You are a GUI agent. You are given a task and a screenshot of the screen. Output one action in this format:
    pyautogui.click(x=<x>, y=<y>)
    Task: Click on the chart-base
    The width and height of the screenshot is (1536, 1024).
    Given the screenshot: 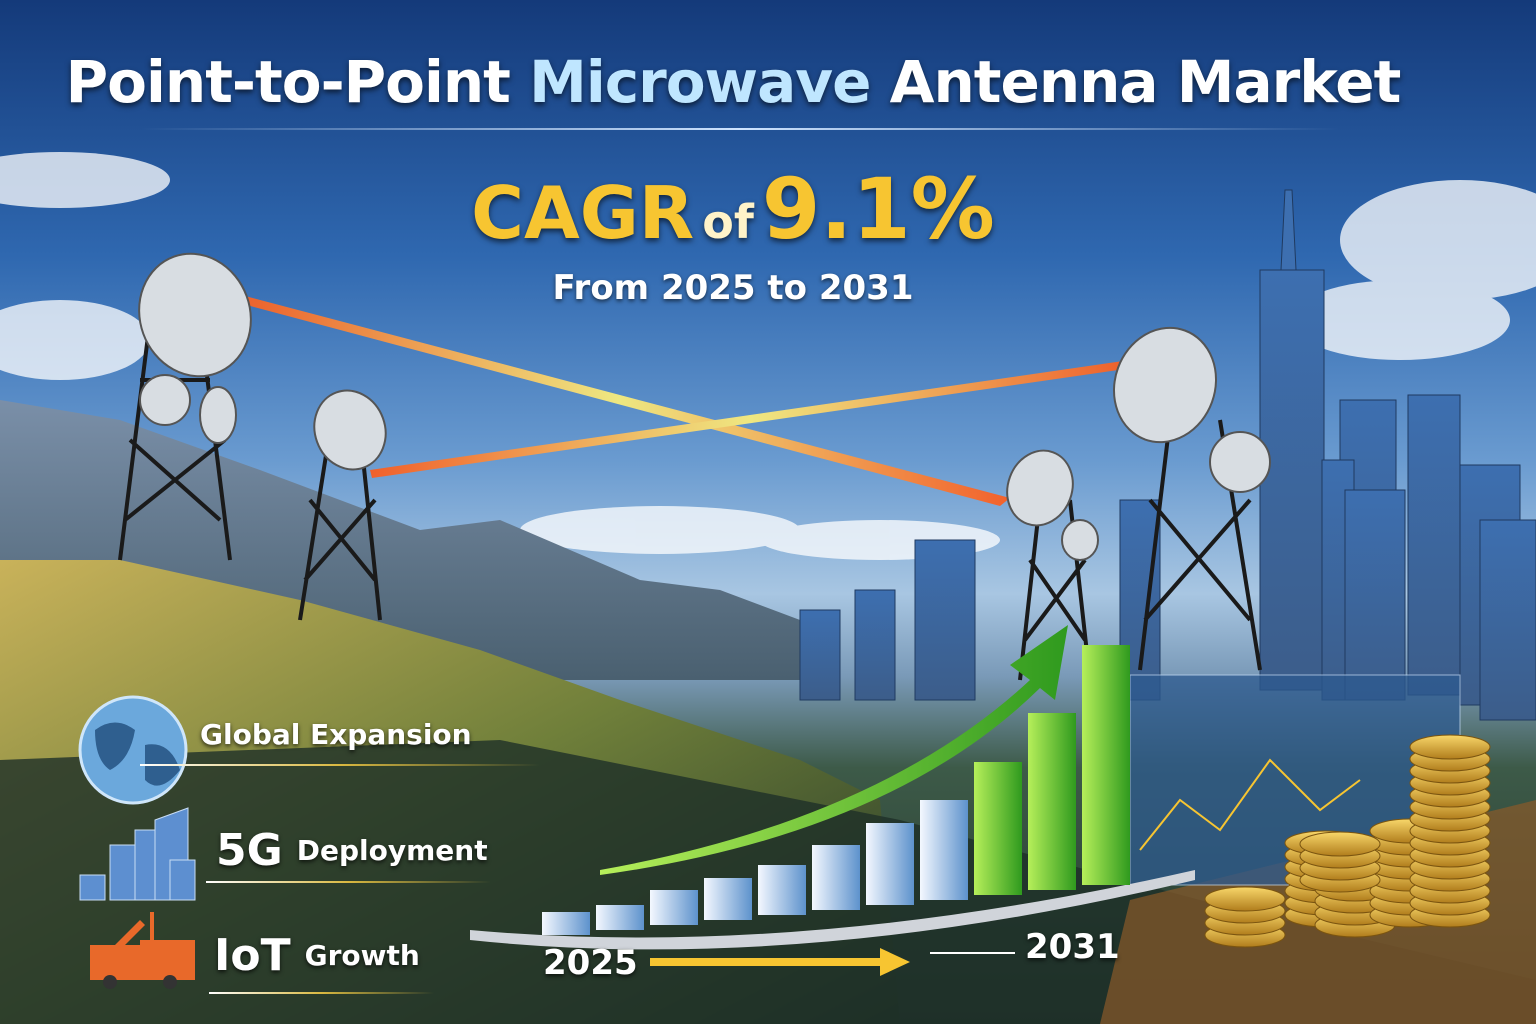 What is the action you would take?
    pyautogui.click(x=832, y=910)
    